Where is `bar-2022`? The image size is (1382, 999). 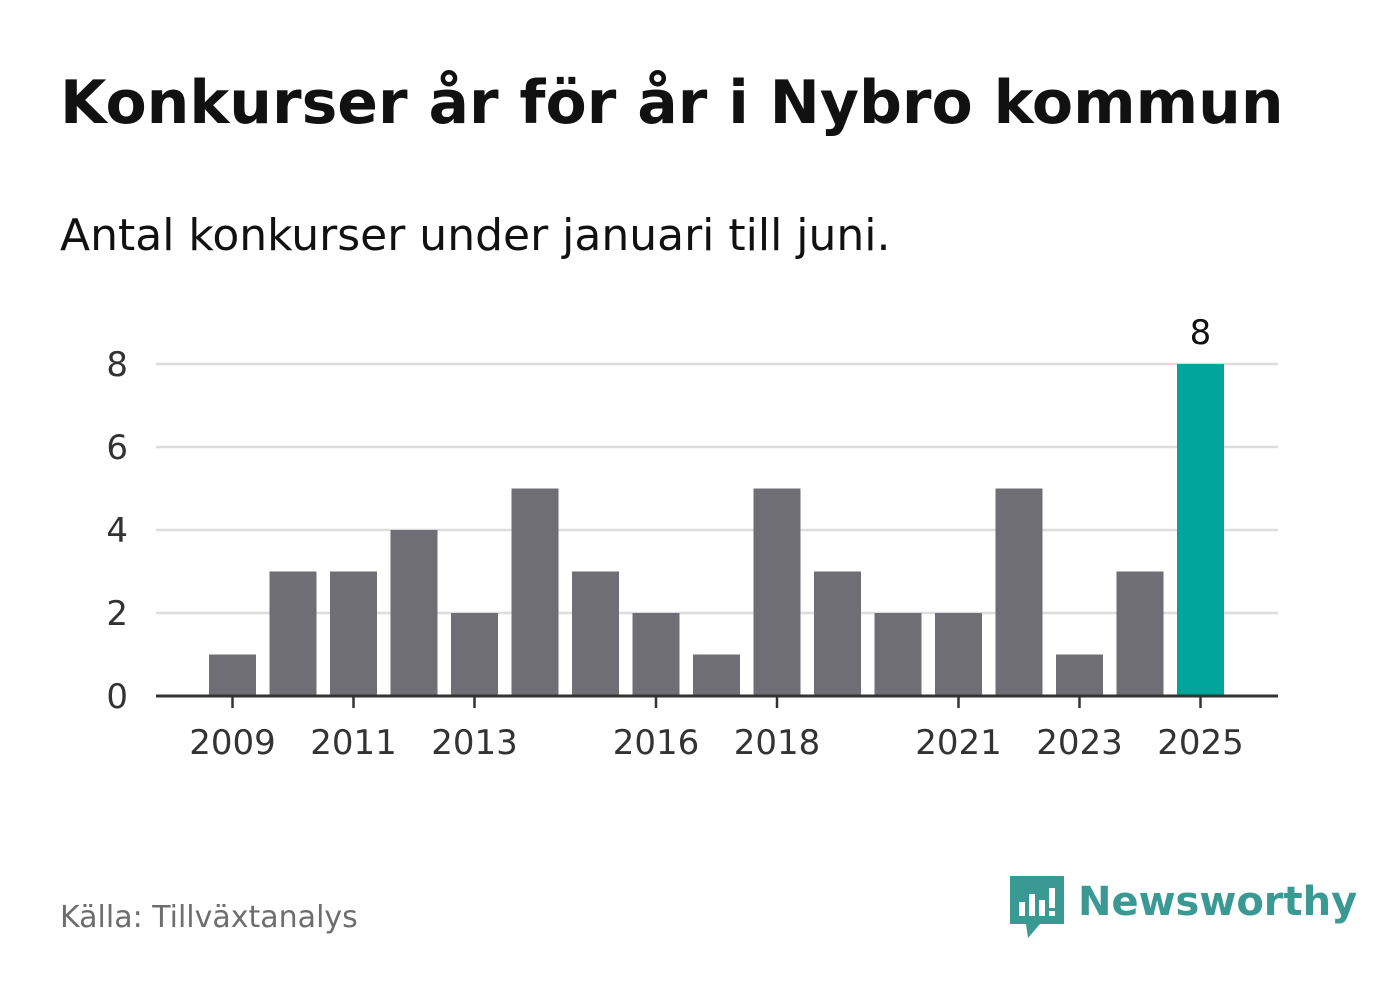
bar-2022 is located at coordinates (1019, 592).